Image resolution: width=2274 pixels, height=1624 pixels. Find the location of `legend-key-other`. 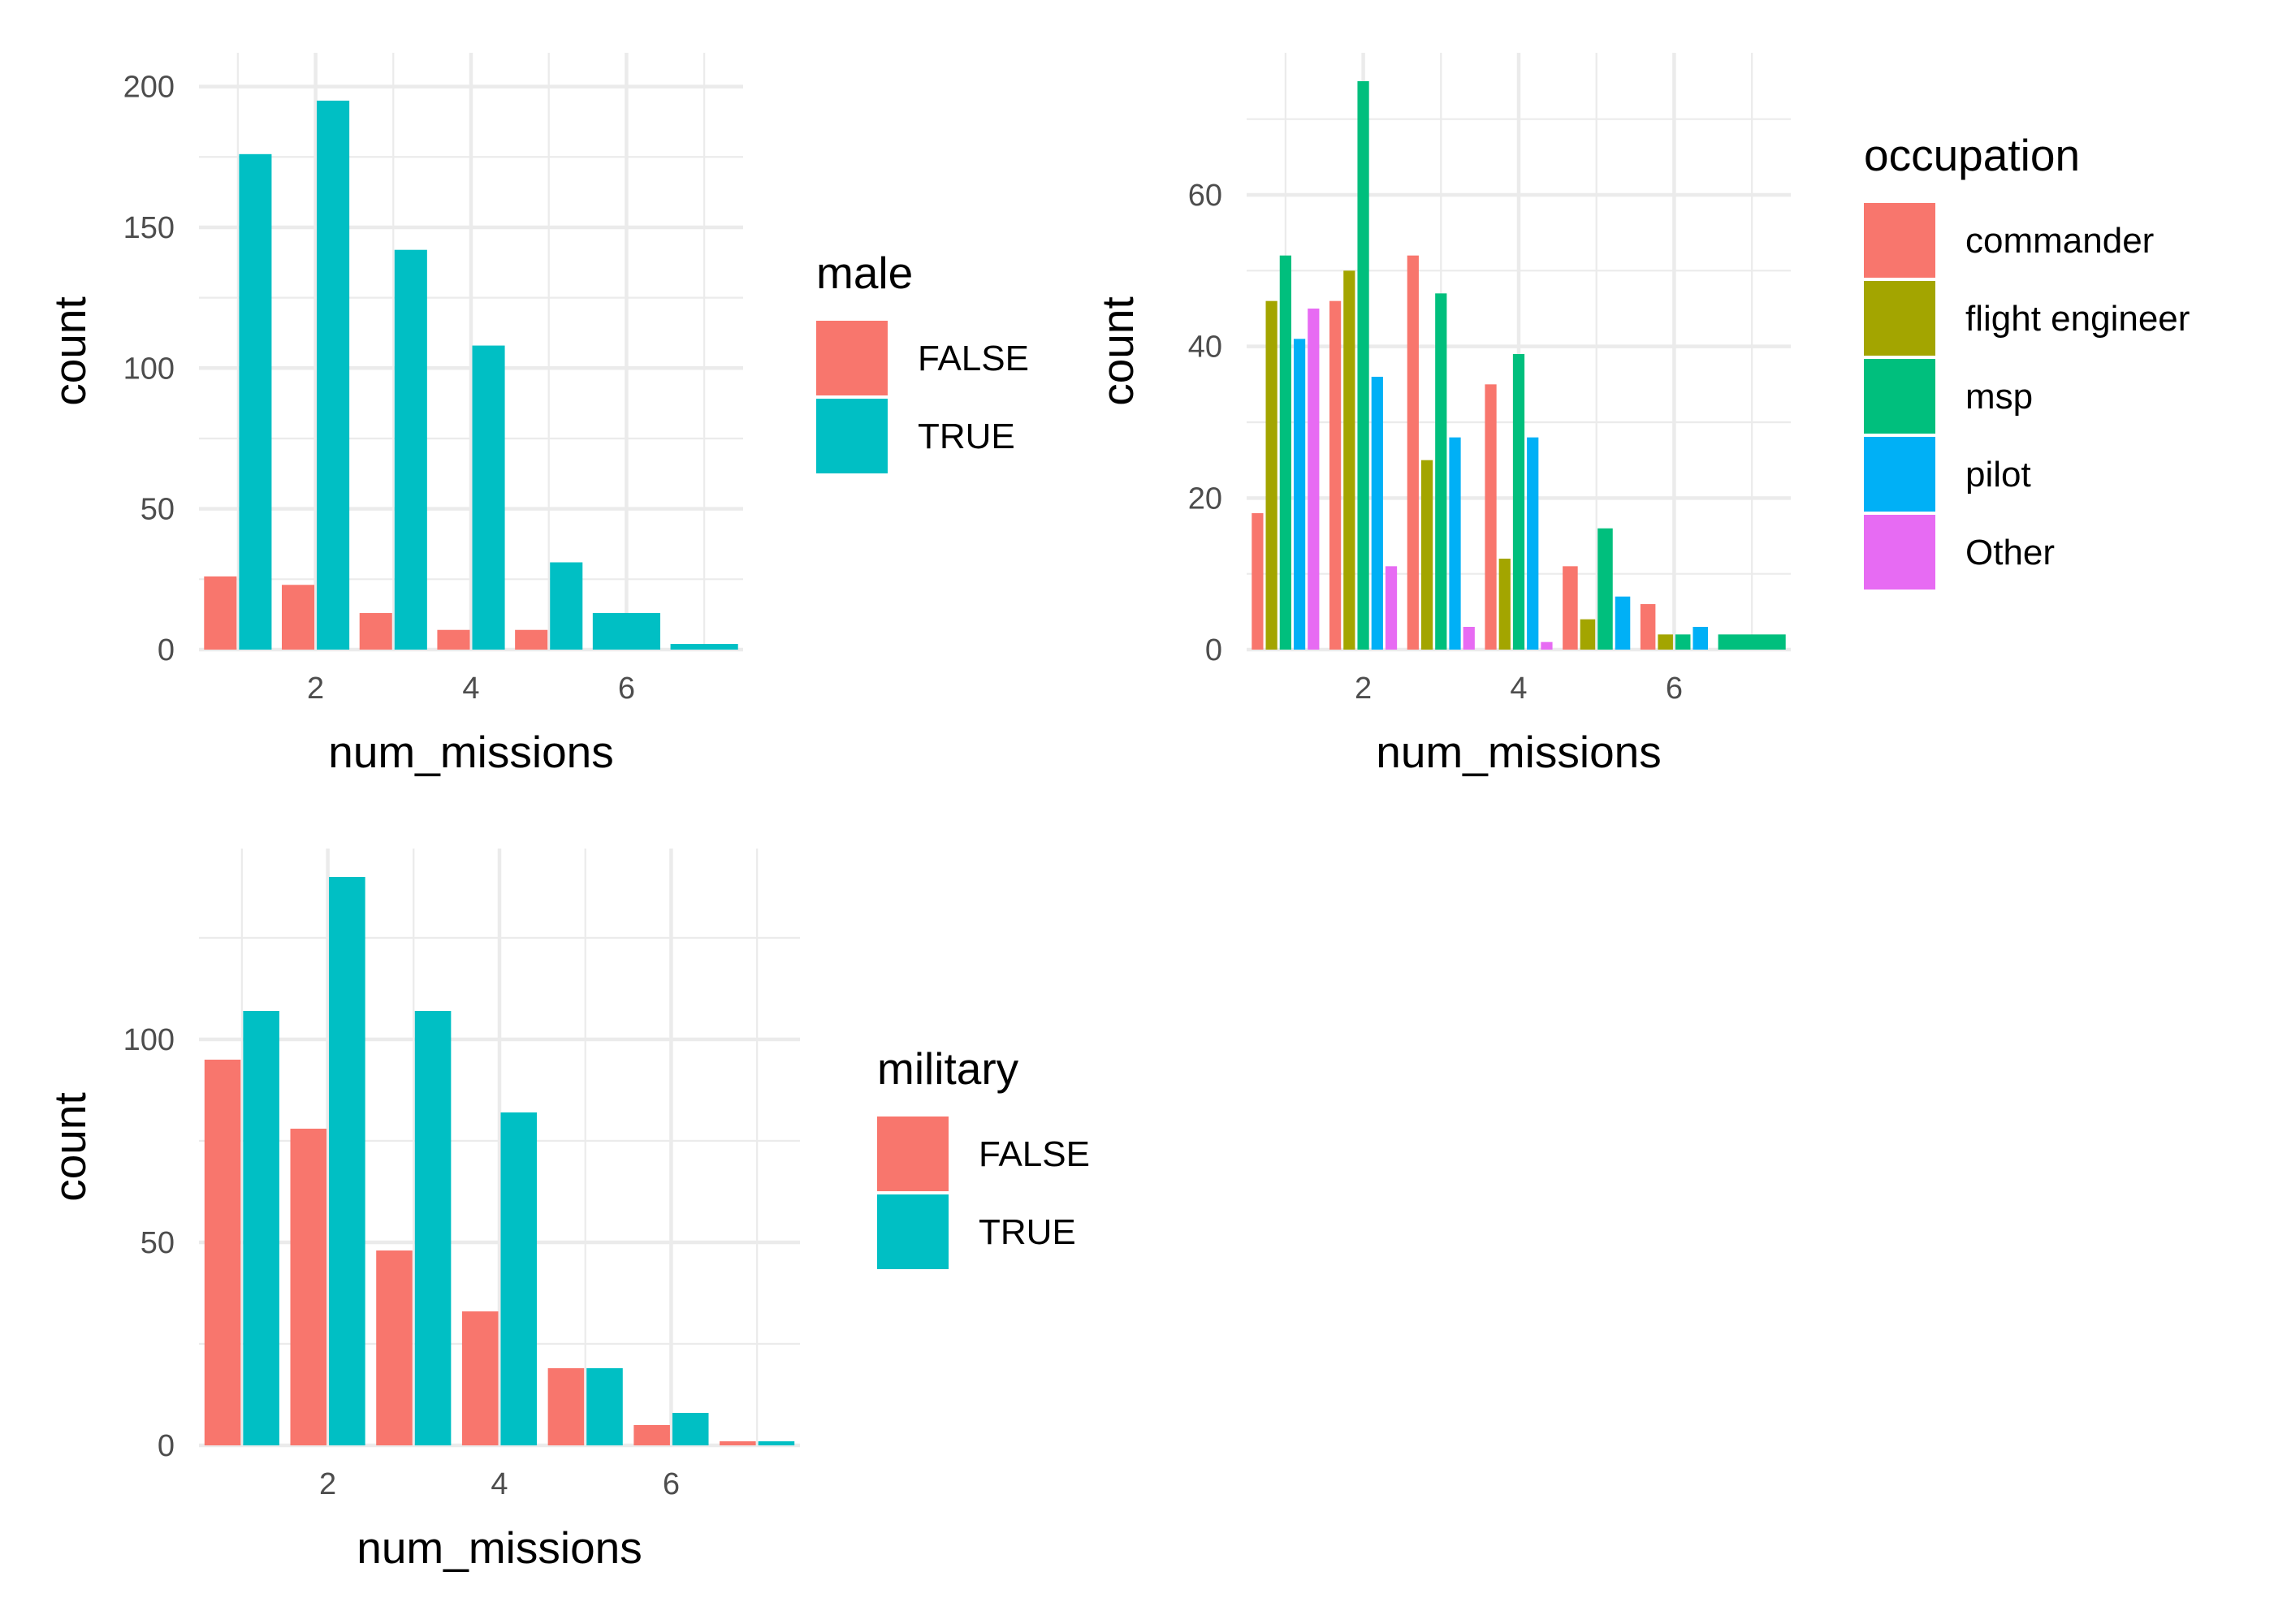

legend-key-other is located at coordinates (1900, 553).